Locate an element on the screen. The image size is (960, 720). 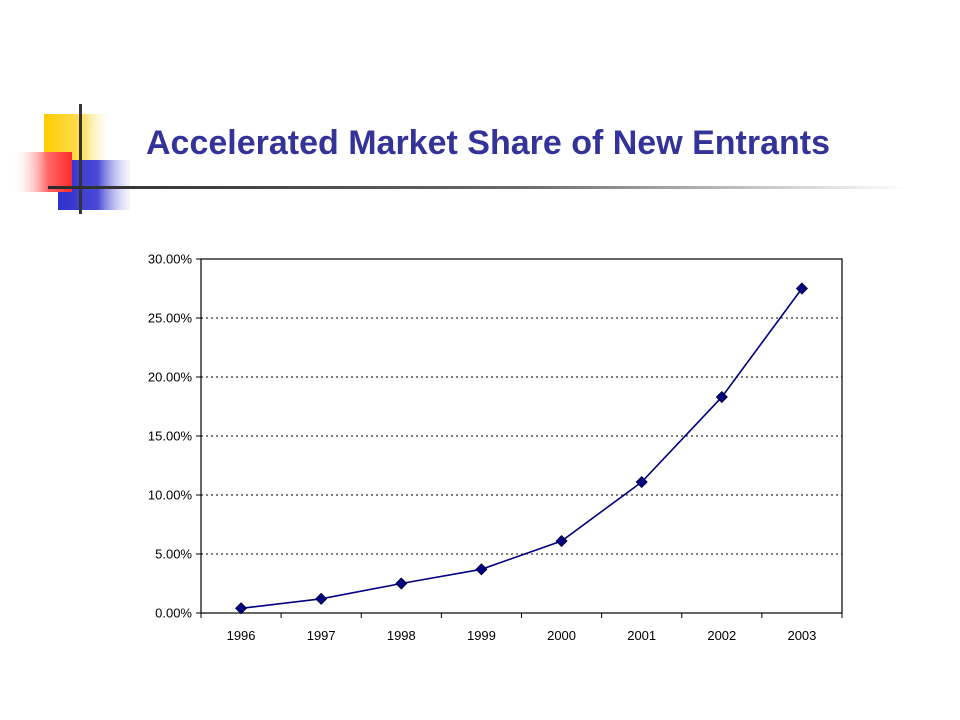
y-tick-label: 25.00% is located at coordinates (170, 318).